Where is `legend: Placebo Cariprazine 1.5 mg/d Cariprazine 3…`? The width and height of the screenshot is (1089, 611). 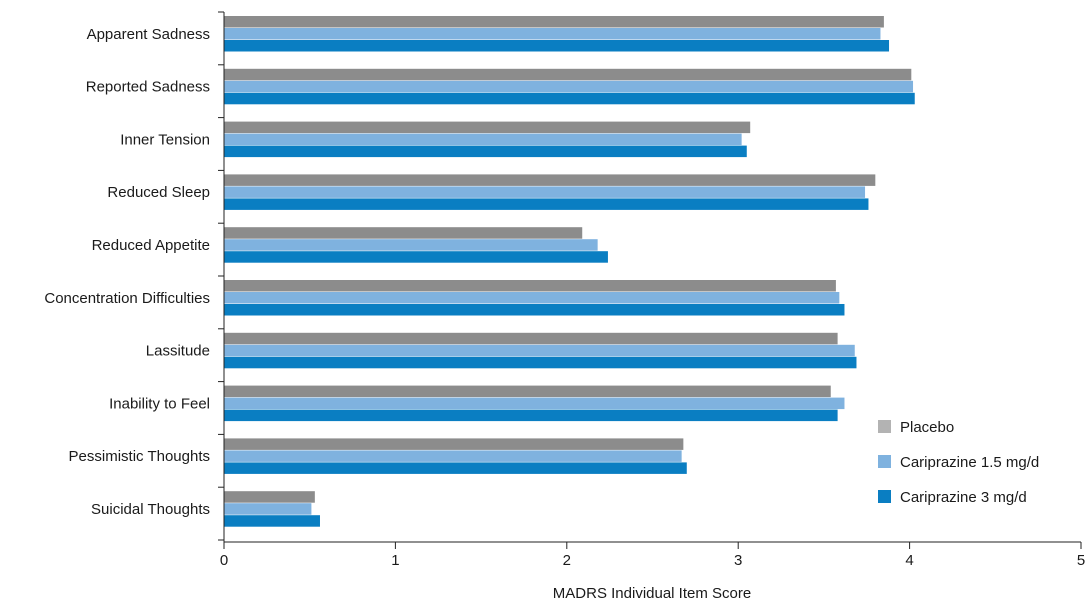 legend: Placebo Cariprazine 1.5 mg/d Cariprazine 3… is located at coordinates (958, 462).